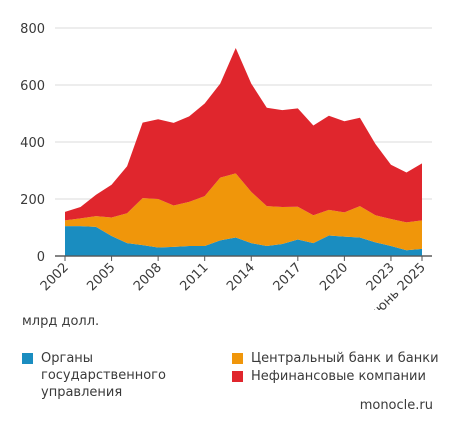  I want to click on legend-label-banks: Центральный банк и банки, so click(345, 358).